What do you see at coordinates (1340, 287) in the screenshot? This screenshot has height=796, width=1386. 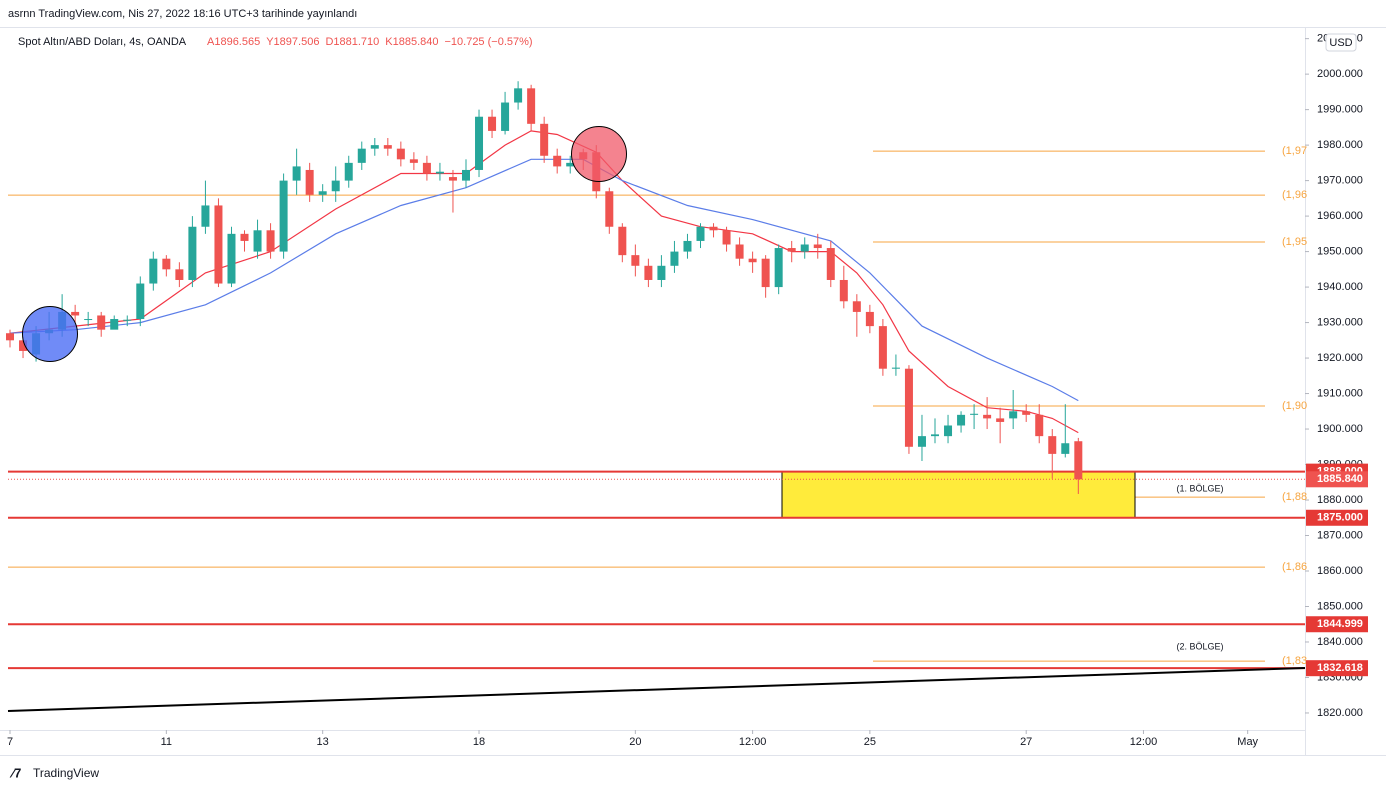 I see `y-tick-label: 1940.000` at bounding box center [1340, 287].